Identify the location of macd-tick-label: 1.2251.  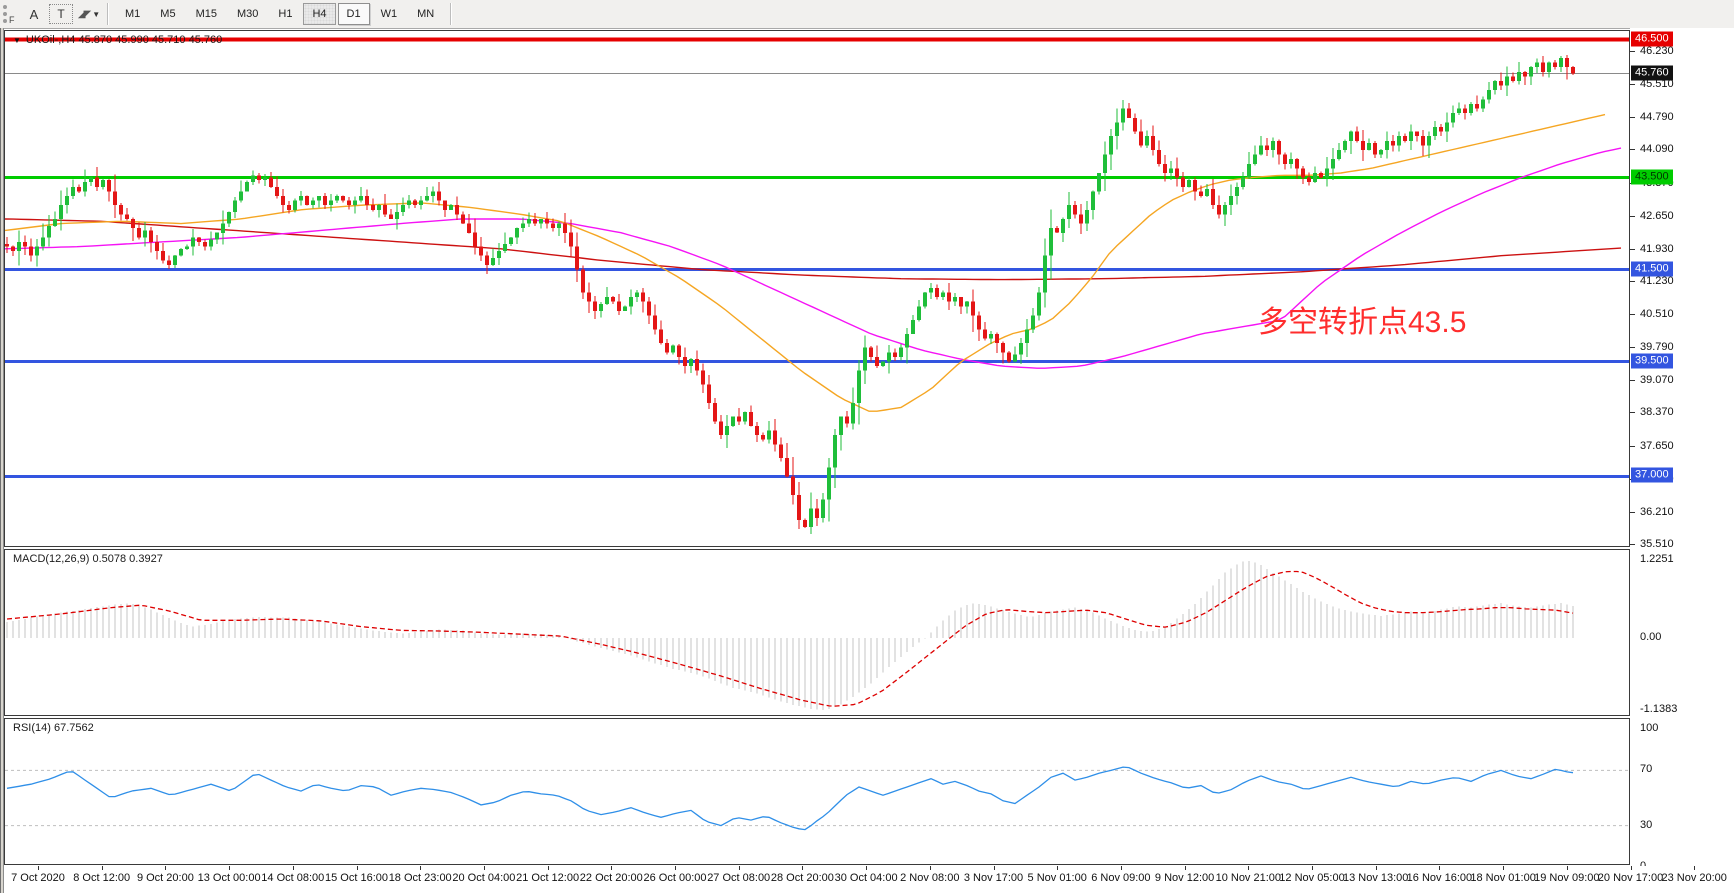
(1657, 559).